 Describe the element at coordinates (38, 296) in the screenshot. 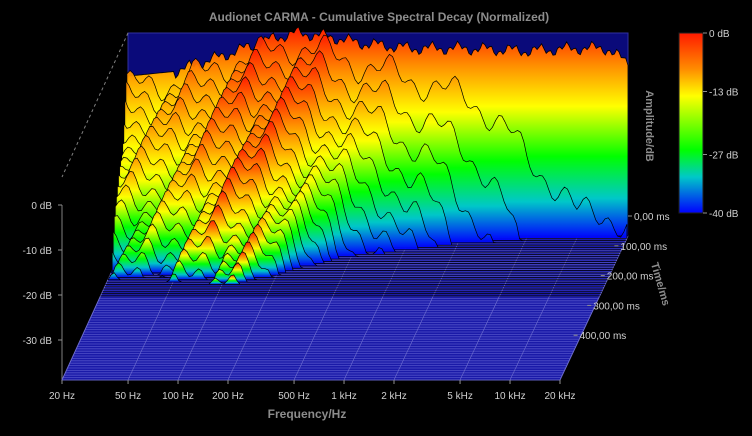

I see `y-tick-label: -20 dB` at that location.